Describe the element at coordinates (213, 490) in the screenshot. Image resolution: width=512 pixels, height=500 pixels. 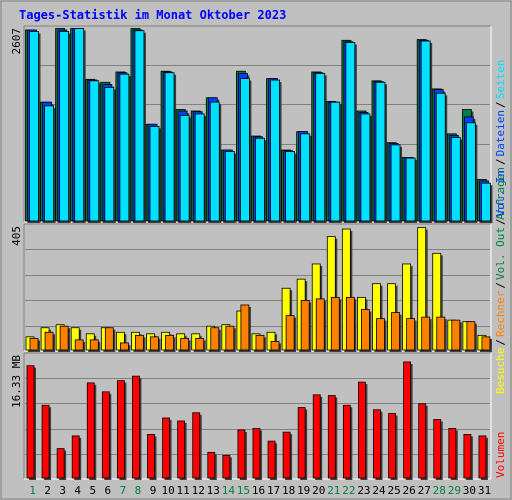
I see `day-label: 13` at that location.